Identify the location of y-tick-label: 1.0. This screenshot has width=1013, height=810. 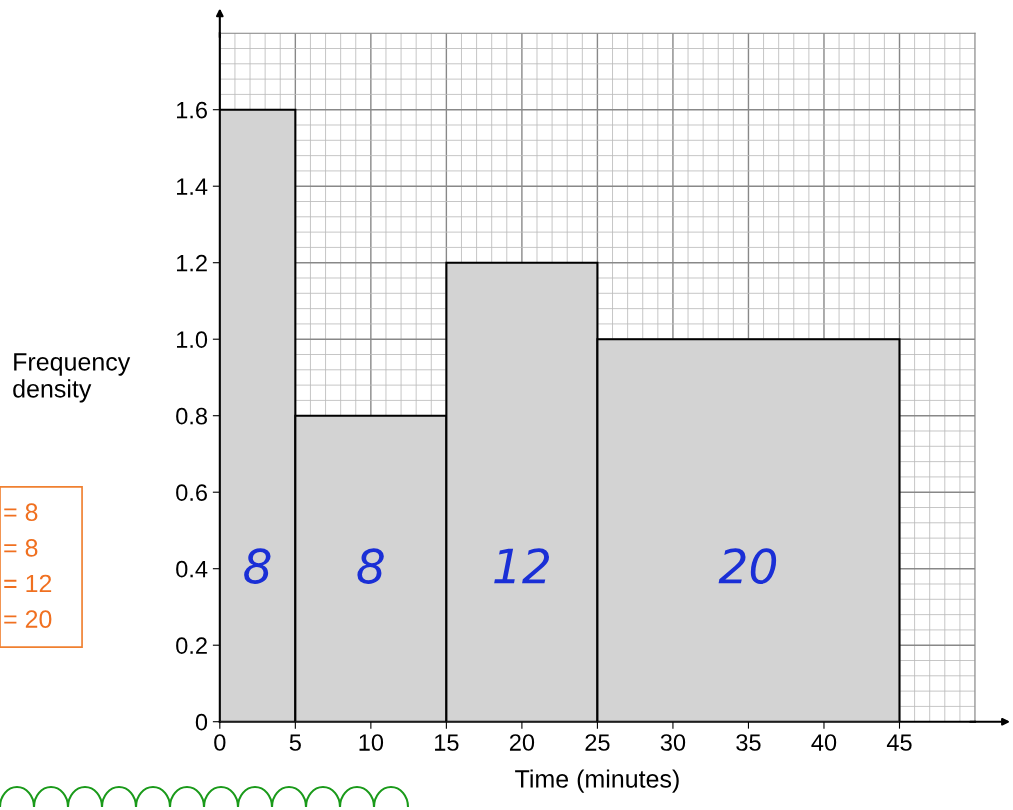
(192, 339).